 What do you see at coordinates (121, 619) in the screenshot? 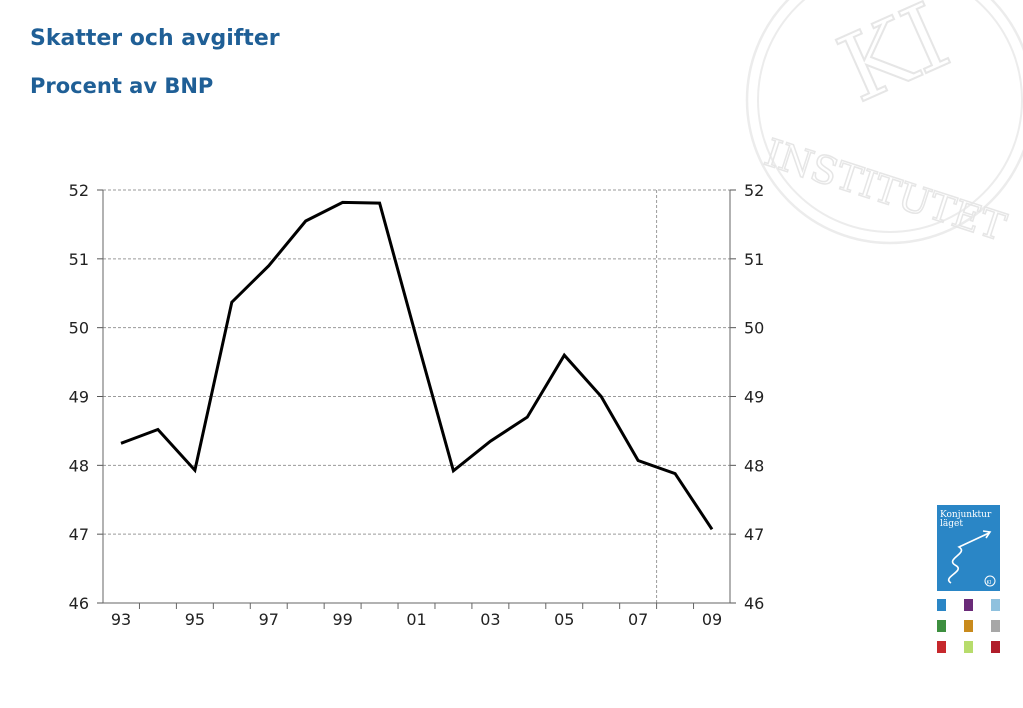
I see `x-tick-label: 93` at bounding box center [121, 619].